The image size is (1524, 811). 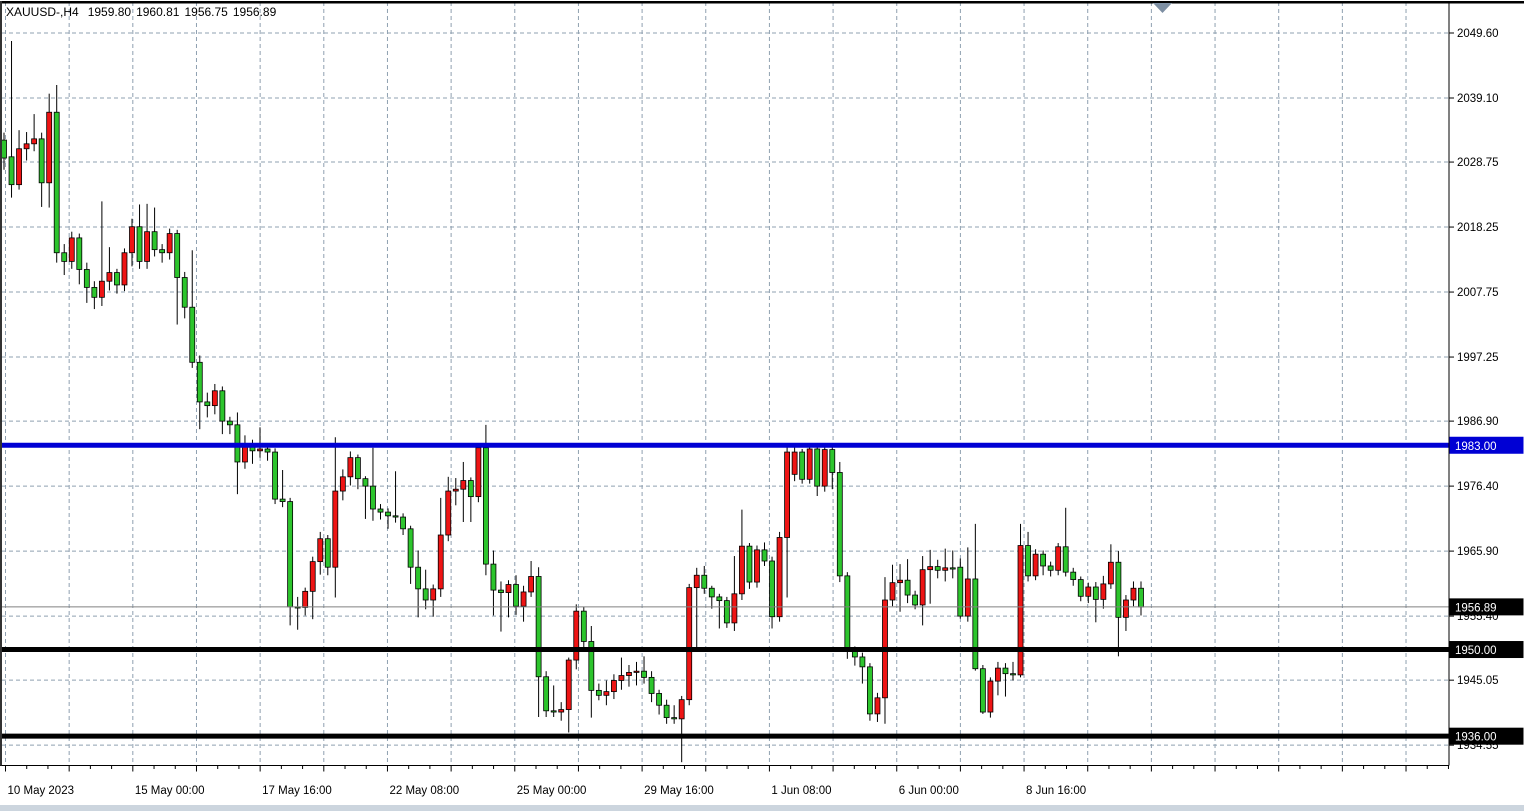 I want to click on support-line-1-label: 1950.00, so click(x=1476, y=651).